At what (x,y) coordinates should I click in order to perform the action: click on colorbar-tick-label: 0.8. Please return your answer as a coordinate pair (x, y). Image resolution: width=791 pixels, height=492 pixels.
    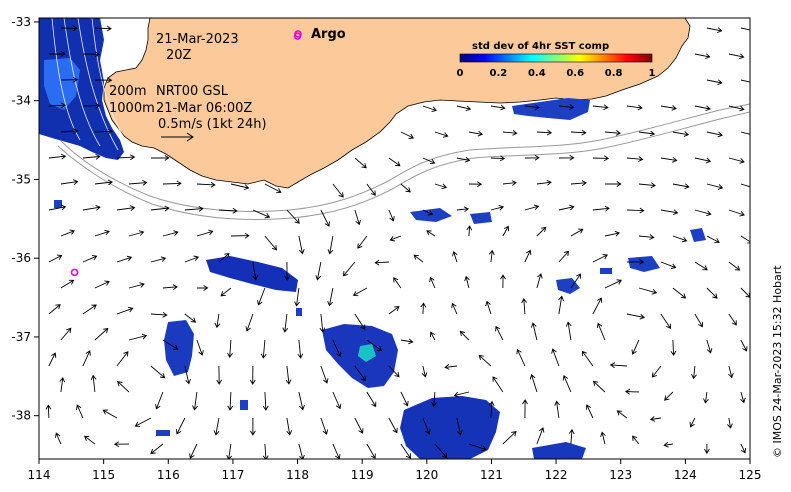
    Looking at the image, I should click on (614, 73).